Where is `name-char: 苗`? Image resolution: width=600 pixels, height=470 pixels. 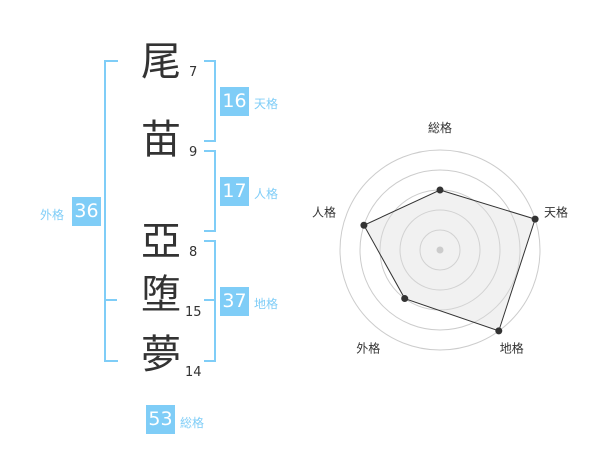
name-char: 苗 is located at coordinates (161, 140).